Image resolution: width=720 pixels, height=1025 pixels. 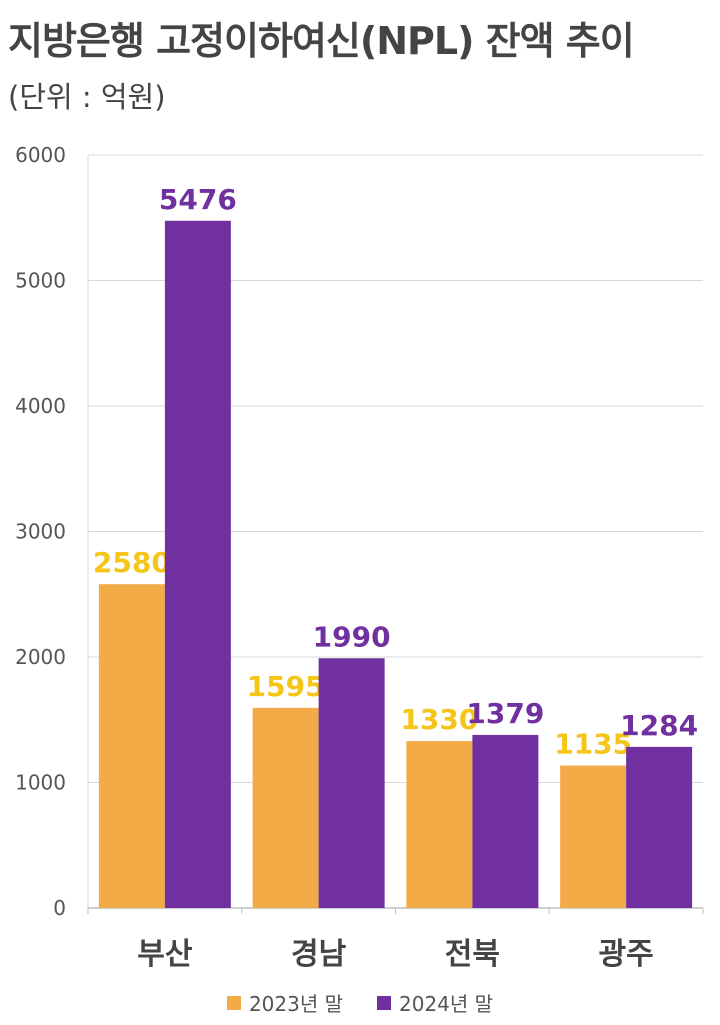 I want to click on data-label: 5476, so click(x=198, y=199).